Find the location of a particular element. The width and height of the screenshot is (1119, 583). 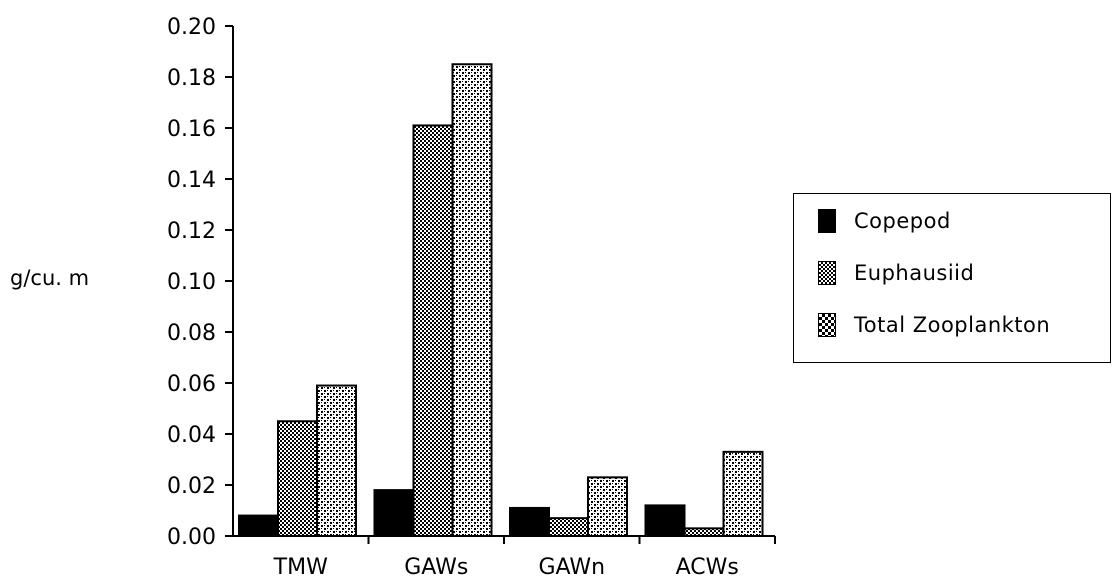

y-tick-label: 0.00 is located at coordinates (191, 537).